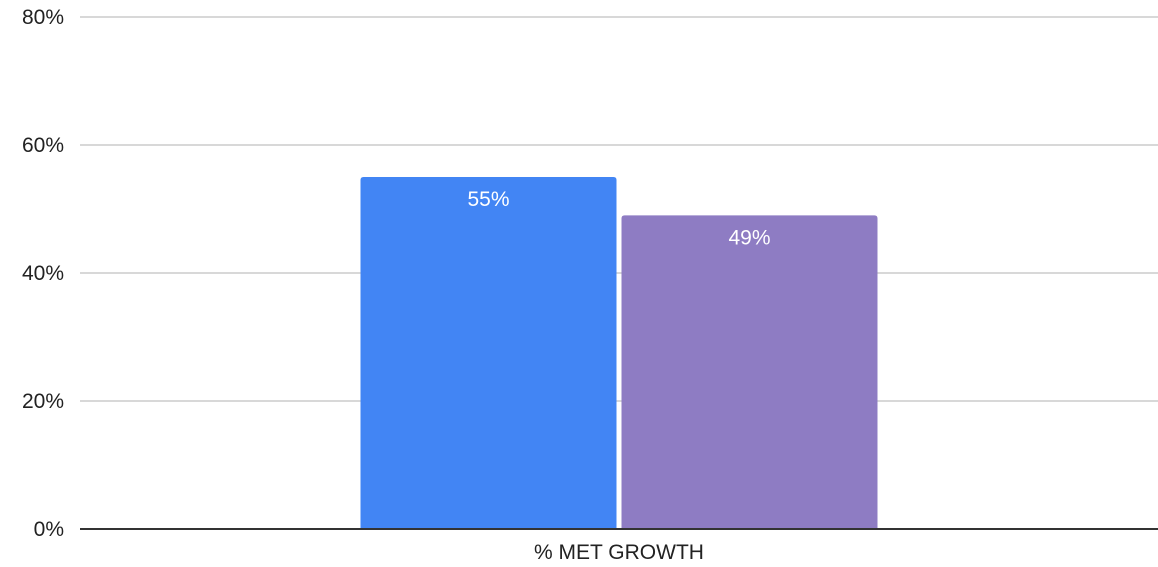 The image size is (1158, 567). What do you see at coordinates (488, 199) in the screenshot?
I see `bar-value-label: 55%` at bounding box center [488, 199].